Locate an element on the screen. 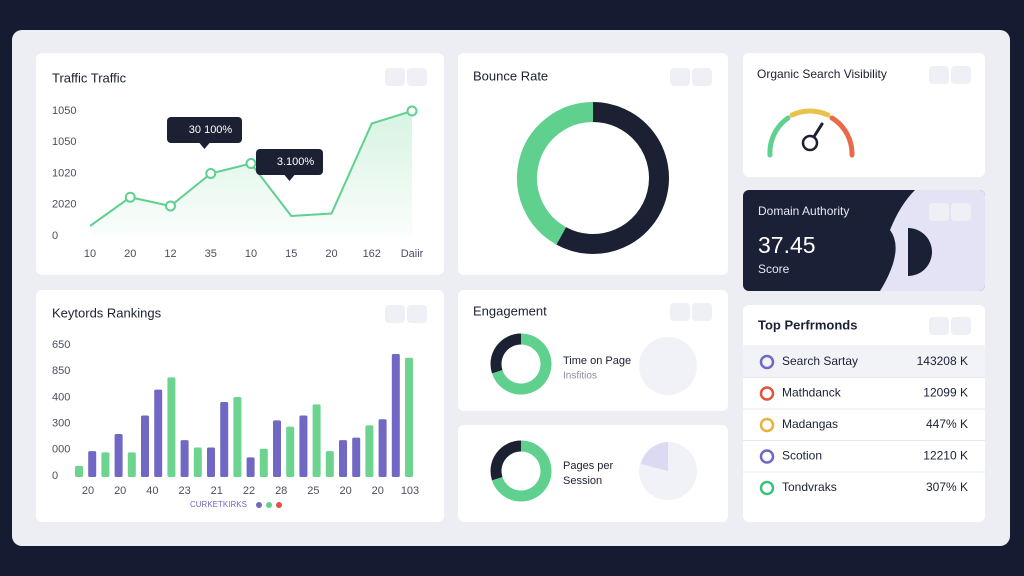 Image resolution: width=1024 pixels, height=576 pixels. legend: CURKETKIRKS is located at coordinates (218, 504).